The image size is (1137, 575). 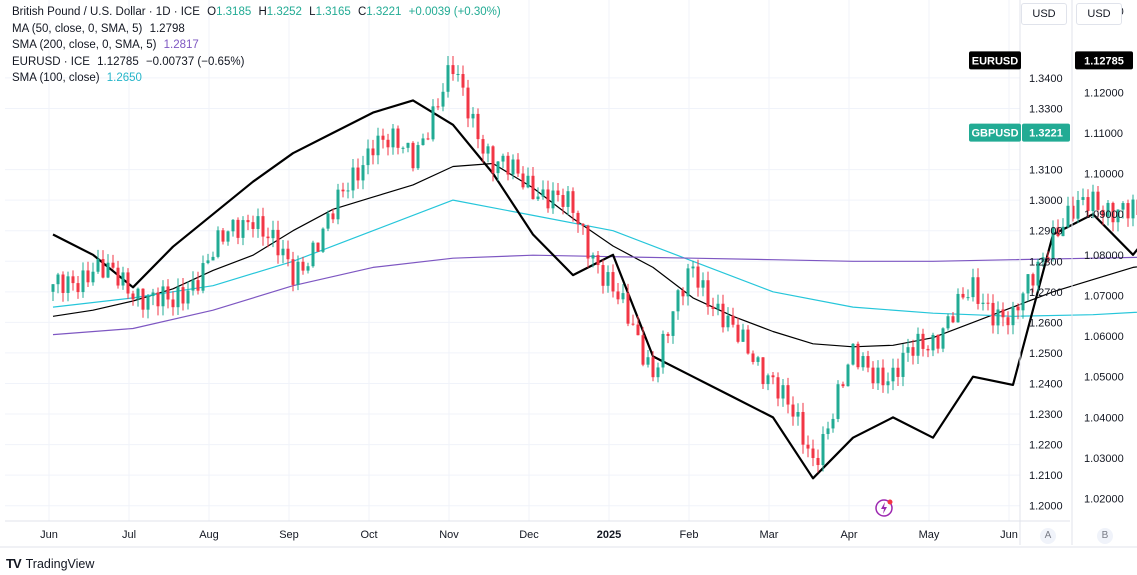 What do you see at coordinates (1104, 378) in the screenshot?
I see `right-axis-tick: 1.05000` at bounding box center [1104, 378].